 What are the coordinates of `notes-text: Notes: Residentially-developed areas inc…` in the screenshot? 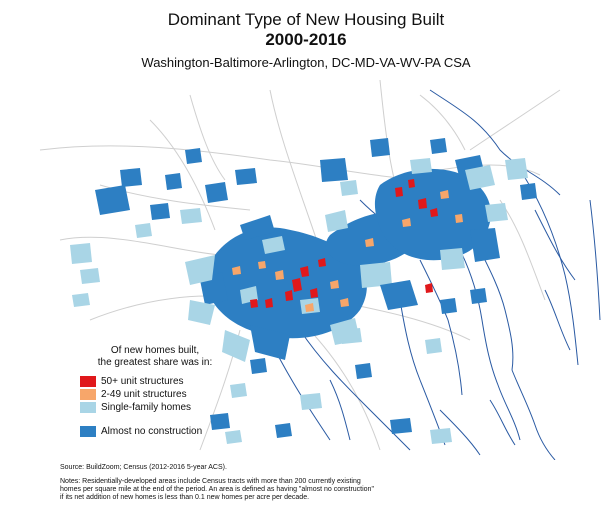 It's located at (305, 490).